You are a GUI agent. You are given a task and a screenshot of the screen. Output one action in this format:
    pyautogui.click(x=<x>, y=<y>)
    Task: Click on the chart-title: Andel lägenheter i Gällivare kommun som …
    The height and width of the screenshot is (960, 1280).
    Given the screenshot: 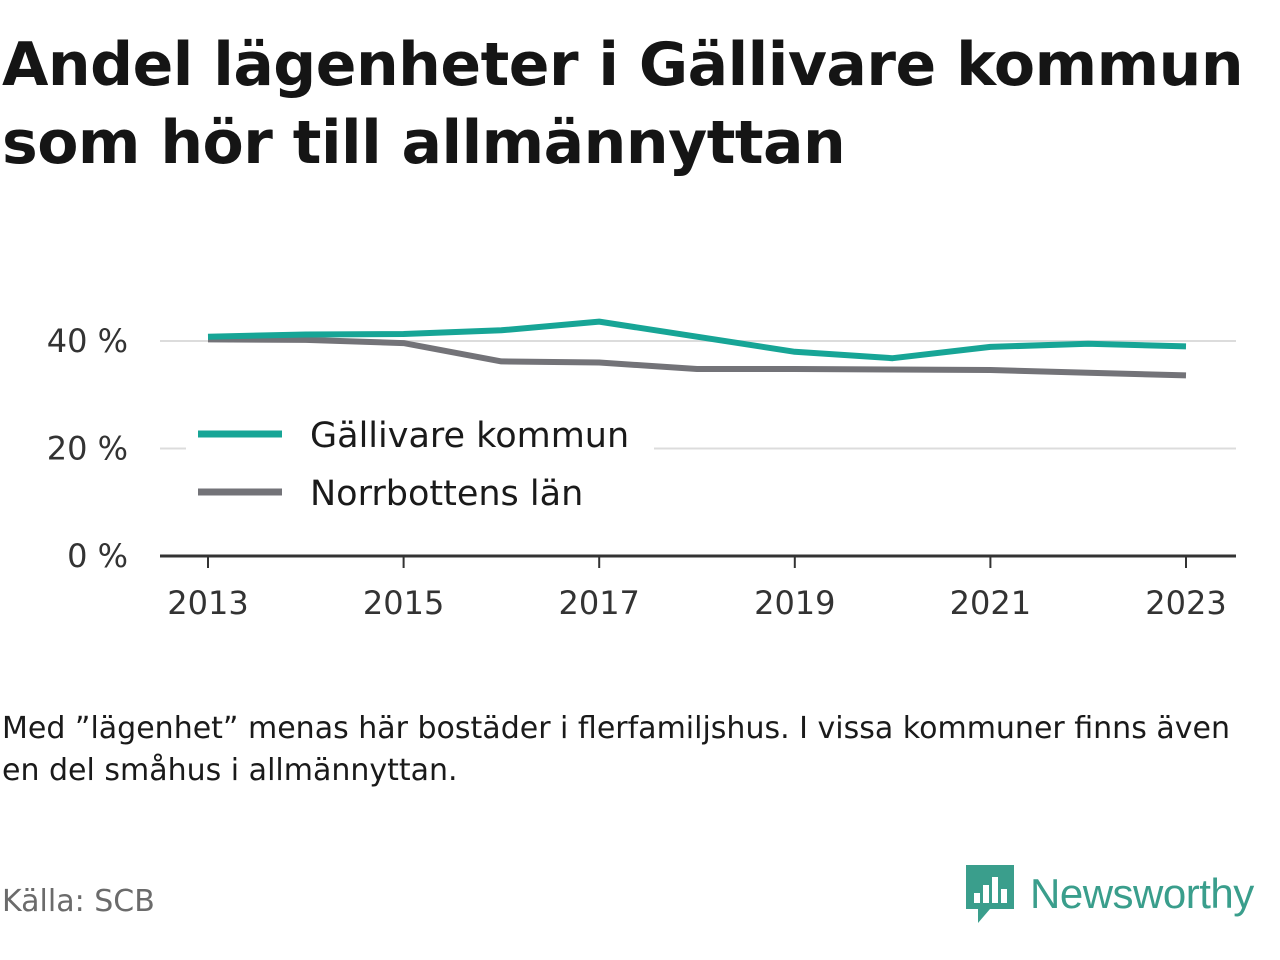 What is the action you would take?
    pyautogui.click(x=623, y=104)
    